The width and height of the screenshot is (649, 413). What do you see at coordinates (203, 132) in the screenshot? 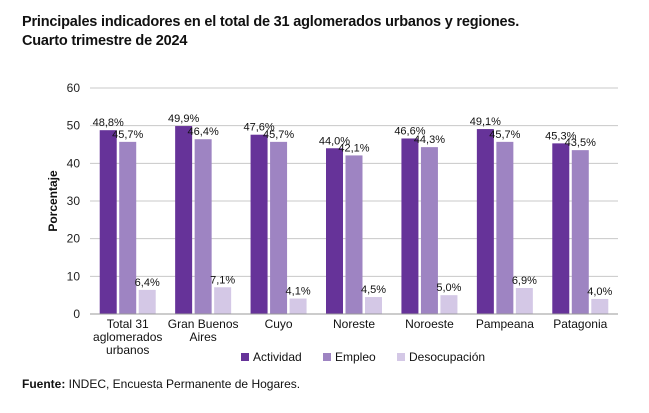
I see `data-label: 46,4%` at bounding box center [203, 132].